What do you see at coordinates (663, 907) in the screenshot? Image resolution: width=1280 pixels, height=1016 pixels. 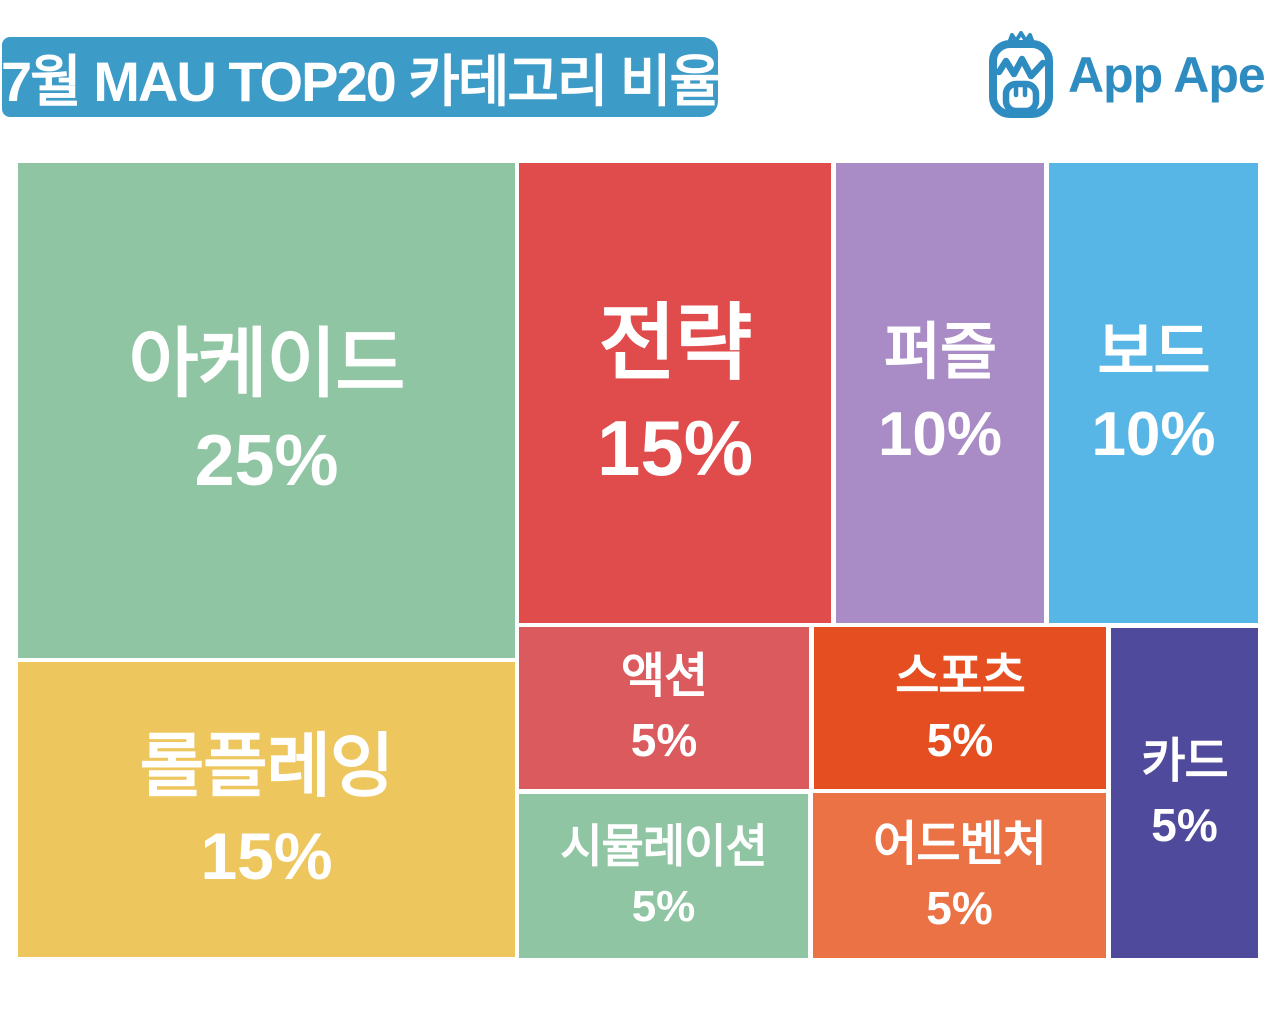 I see `percent-label-simulation: 5%` at bounding box center [663, 907].